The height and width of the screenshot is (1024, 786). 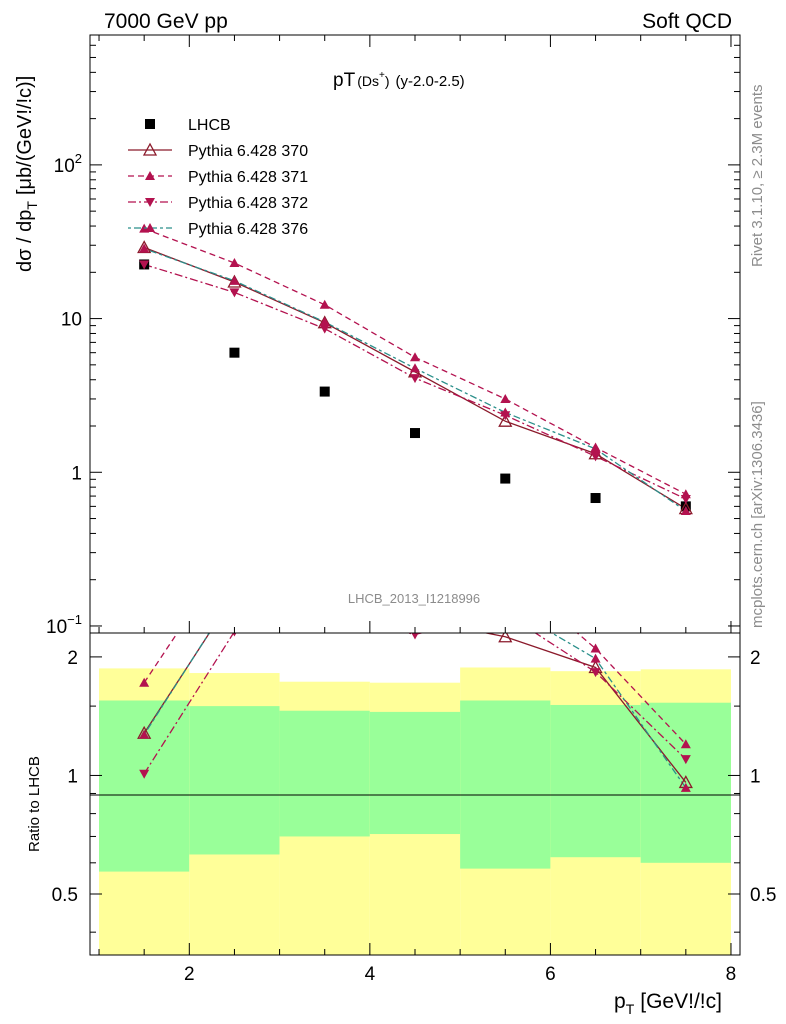 I want to click on x-tick-label: 8, so click(x=731, y=974).